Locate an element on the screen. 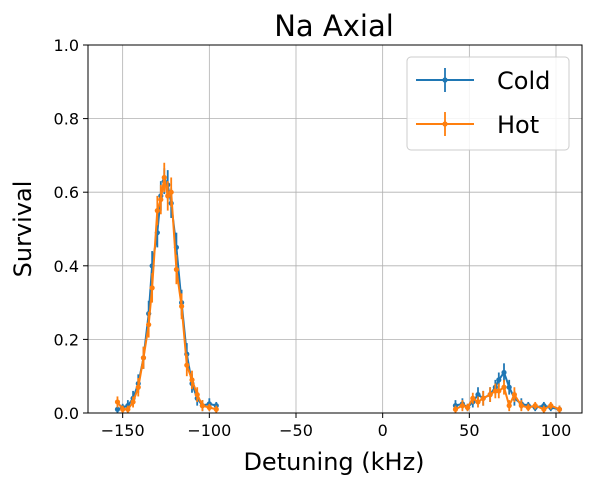  y-tick-label: 0.4 is located at coordinates (66, 266).